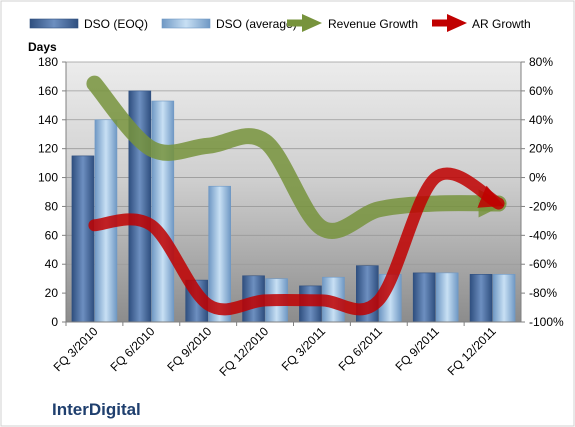 The width and height of the screenshot is (575, 427). I want to click on right-tick-label: -80%, so click(543, 293).